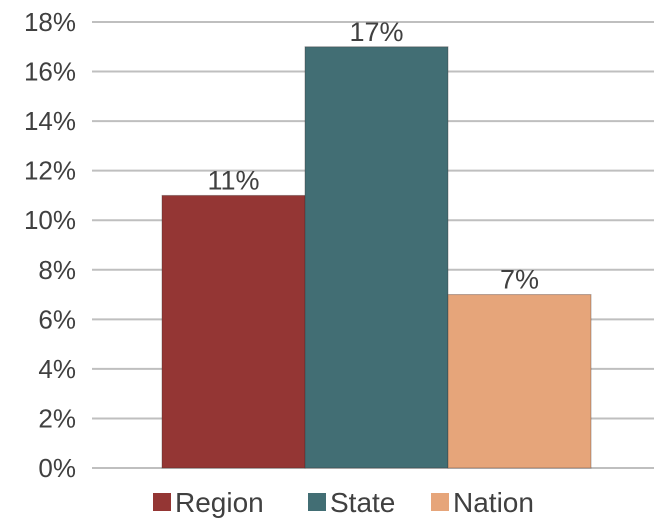 This screenshot has width=656, height=530. What do you see at coordinates (50, 171) in the screenshot?
I see `y-tick-label: 12%` at bounding box center [50, 171].